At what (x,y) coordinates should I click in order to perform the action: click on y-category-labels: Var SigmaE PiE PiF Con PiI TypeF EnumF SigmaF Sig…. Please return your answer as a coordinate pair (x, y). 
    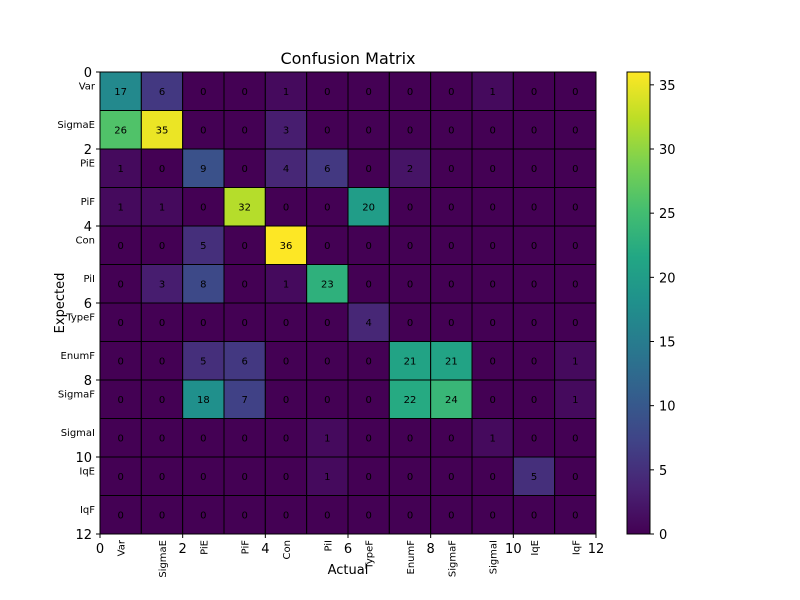
    Looking at the image, I should click on (76, 298).